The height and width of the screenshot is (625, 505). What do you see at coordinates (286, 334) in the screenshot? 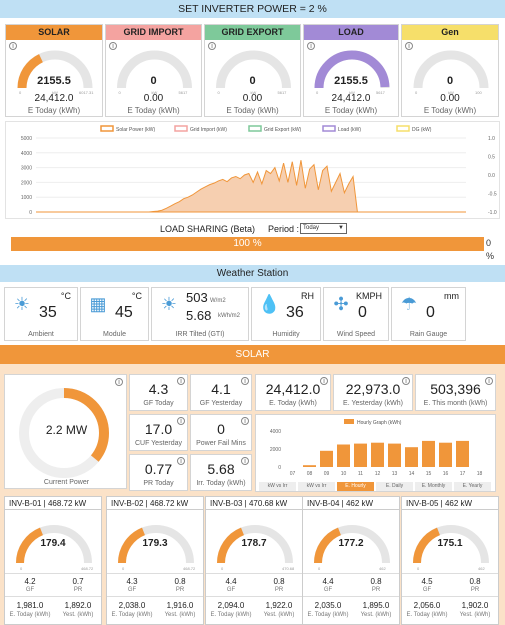
I see `weather-label: Humidity` at bounding box center [286, 334].